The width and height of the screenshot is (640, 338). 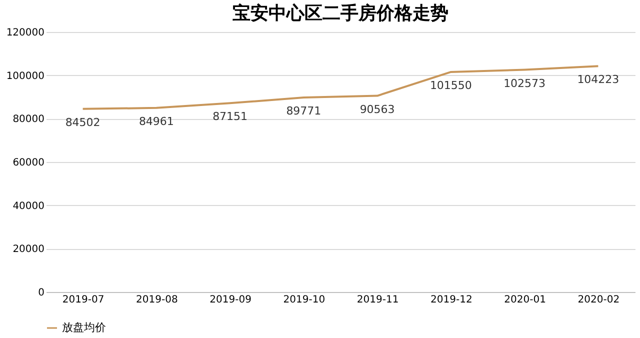 What do you see at coordinates (304, 111) in the screenshot?
I see `data-label: 89771` at bounding box center [304, 111].